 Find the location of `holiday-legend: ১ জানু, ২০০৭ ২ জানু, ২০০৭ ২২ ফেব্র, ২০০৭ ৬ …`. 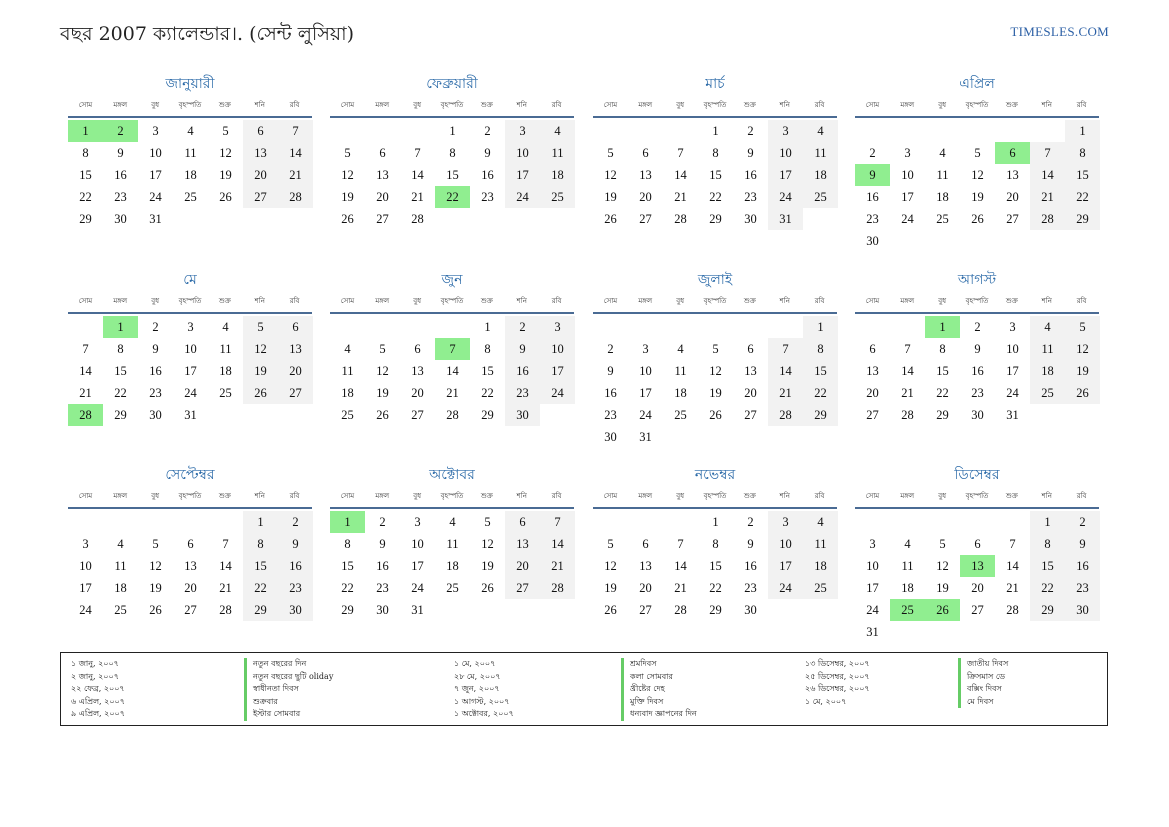

holiday-legend: ১ জানু, ২০০৭ ২ জানু, ২০০৭ ২২ ফেব্র, ২০০৭ ৬ … is located at coordinates (584, 689).